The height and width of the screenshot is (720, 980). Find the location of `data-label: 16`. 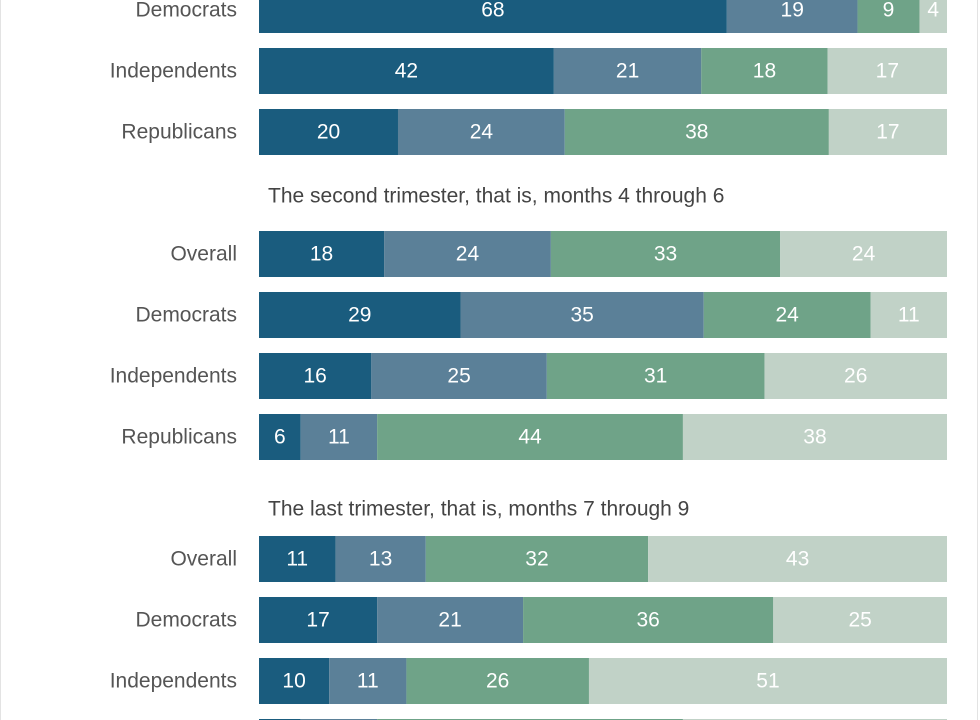

data-label: 16 is located at coordinates (314, 376).